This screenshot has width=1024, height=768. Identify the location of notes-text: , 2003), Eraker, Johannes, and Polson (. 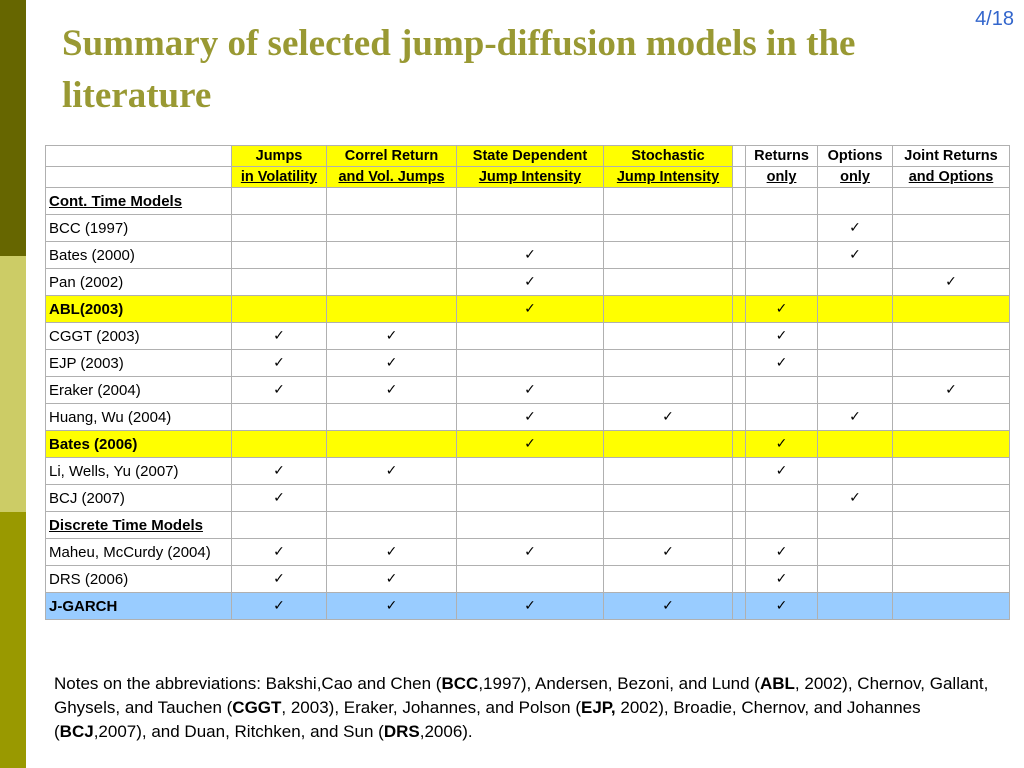
(431, 707).